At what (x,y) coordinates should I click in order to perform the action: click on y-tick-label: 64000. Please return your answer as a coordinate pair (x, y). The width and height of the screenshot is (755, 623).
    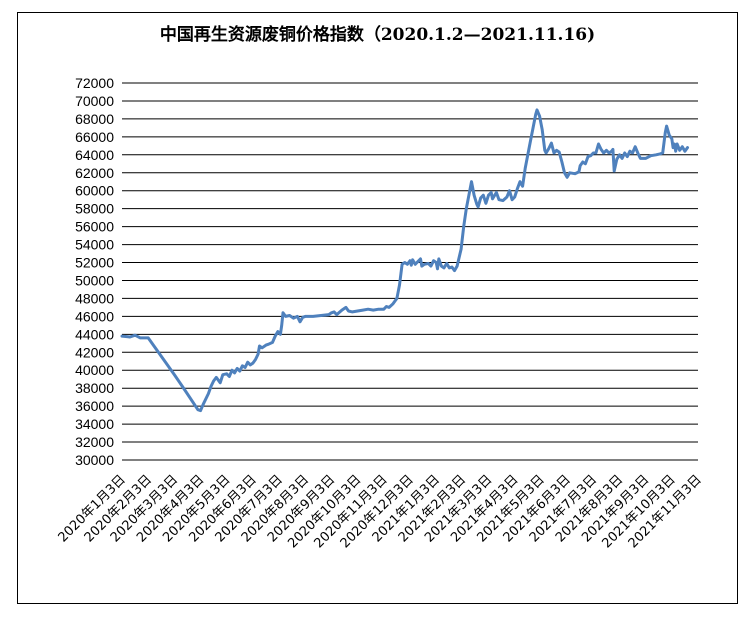
    Looking at the image, I should click on (94, 155).